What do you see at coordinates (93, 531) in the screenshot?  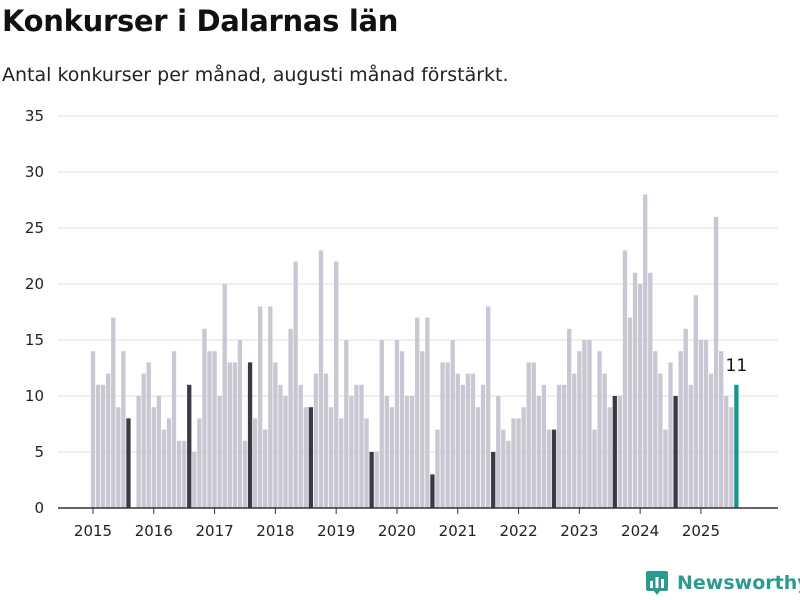 I see `x-tick-label: 2015` at bounding box center [93, 531].